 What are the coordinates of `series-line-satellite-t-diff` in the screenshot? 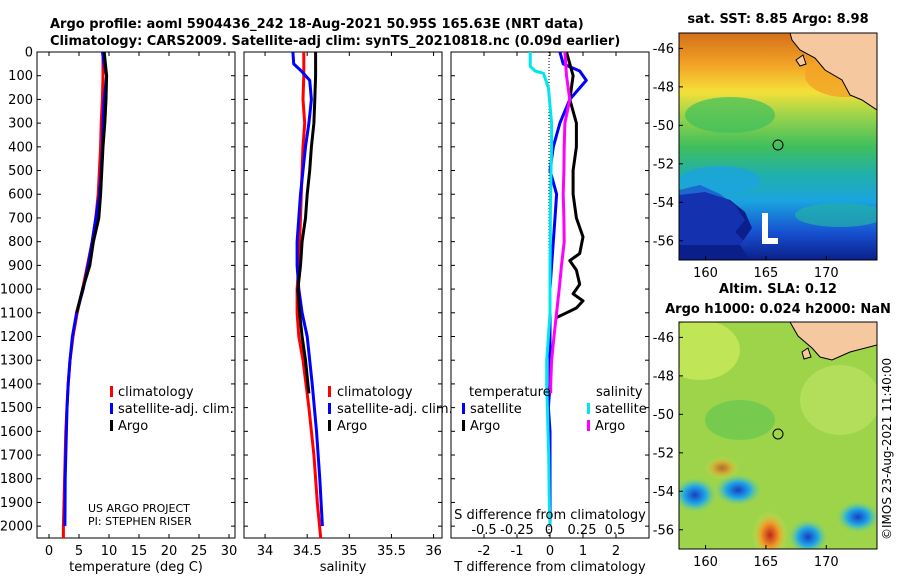 It's located at (567, 289).